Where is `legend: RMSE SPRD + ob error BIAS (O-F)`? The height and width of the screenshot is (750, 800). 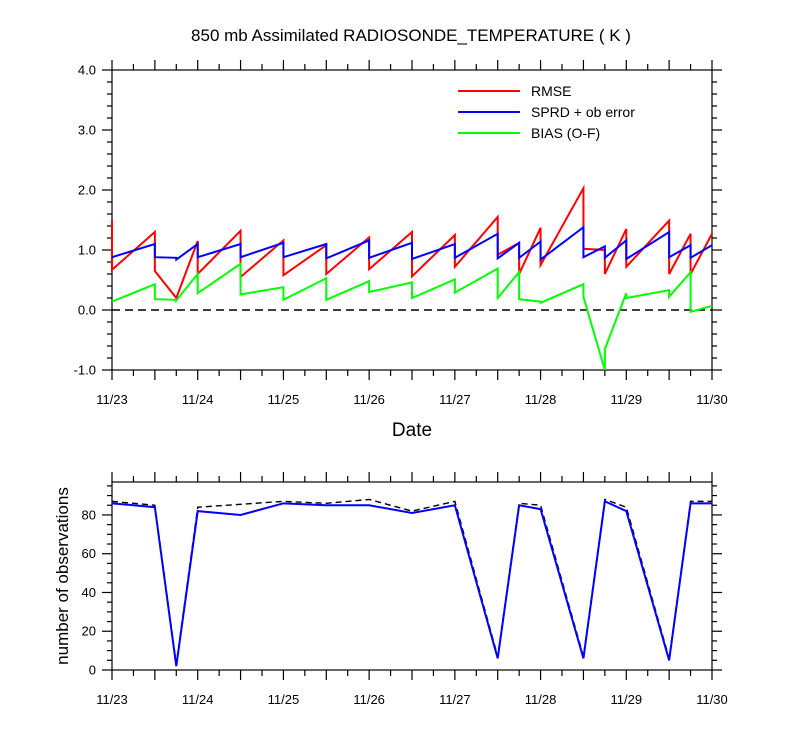
legend: RMSE SPRD + ob error BIAS (O-F) is located at coordinates (546, 112).